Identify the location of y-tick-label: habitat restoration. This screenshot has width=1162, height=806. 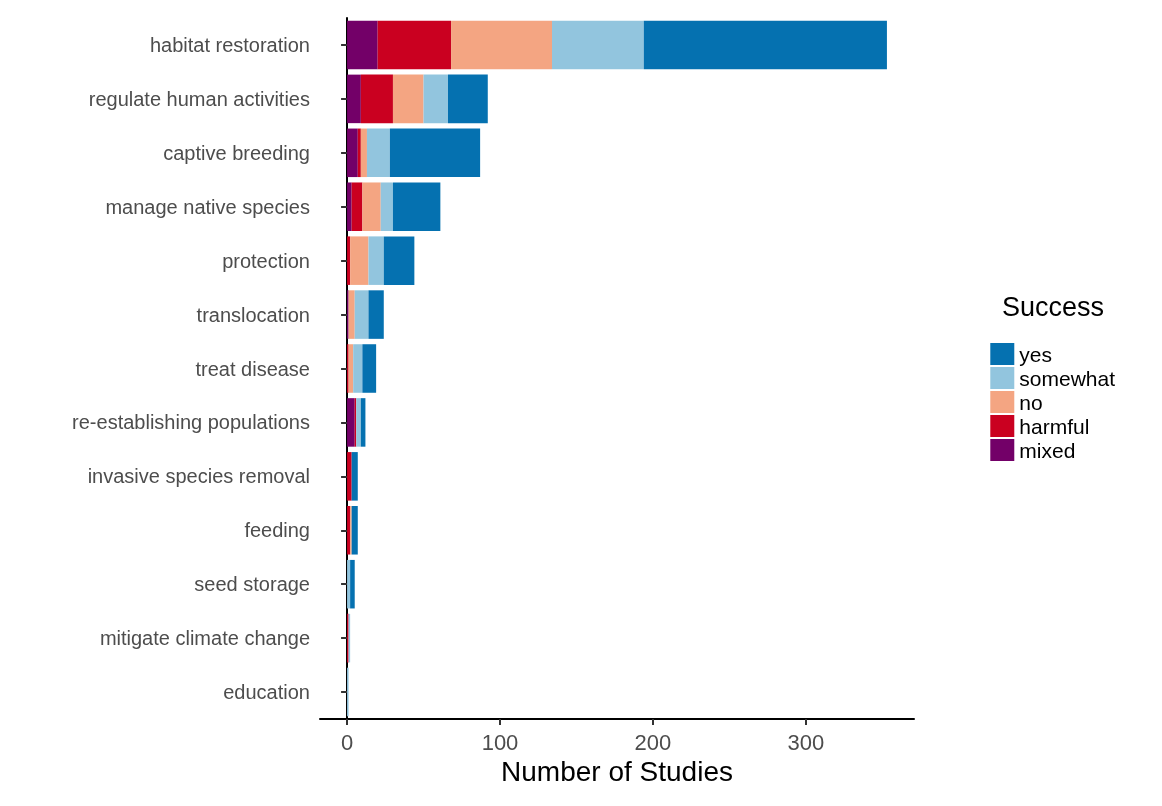
(229, 44).